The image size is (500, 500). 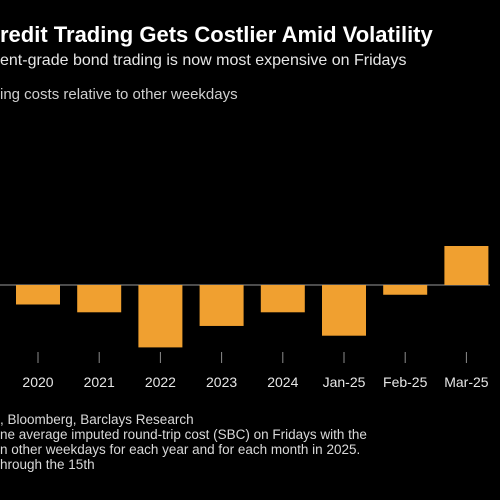 I want to click on x-tick-label: 2020, so click(x=37, y=382).